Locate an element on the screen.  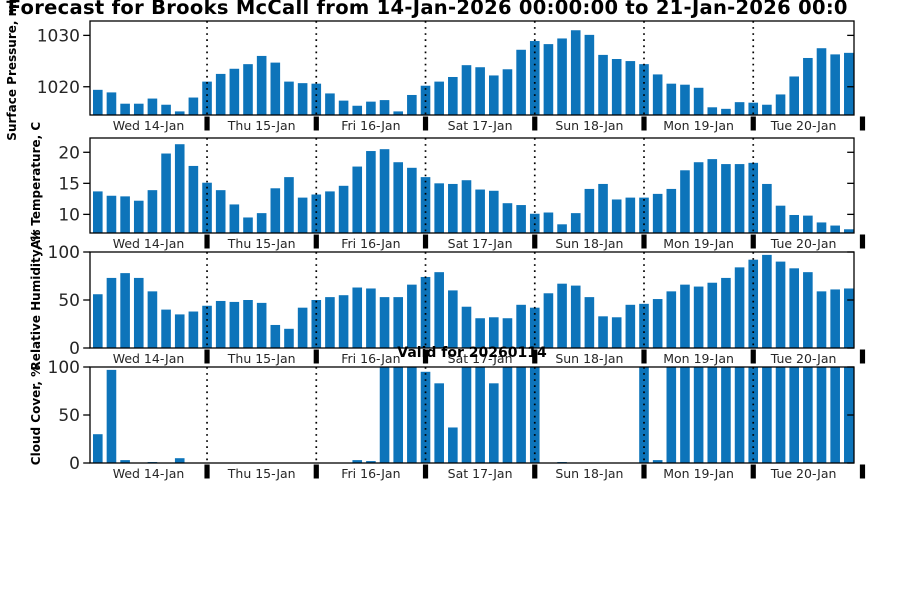
y-tick-label: 15 is located at coordinates (69, 184).